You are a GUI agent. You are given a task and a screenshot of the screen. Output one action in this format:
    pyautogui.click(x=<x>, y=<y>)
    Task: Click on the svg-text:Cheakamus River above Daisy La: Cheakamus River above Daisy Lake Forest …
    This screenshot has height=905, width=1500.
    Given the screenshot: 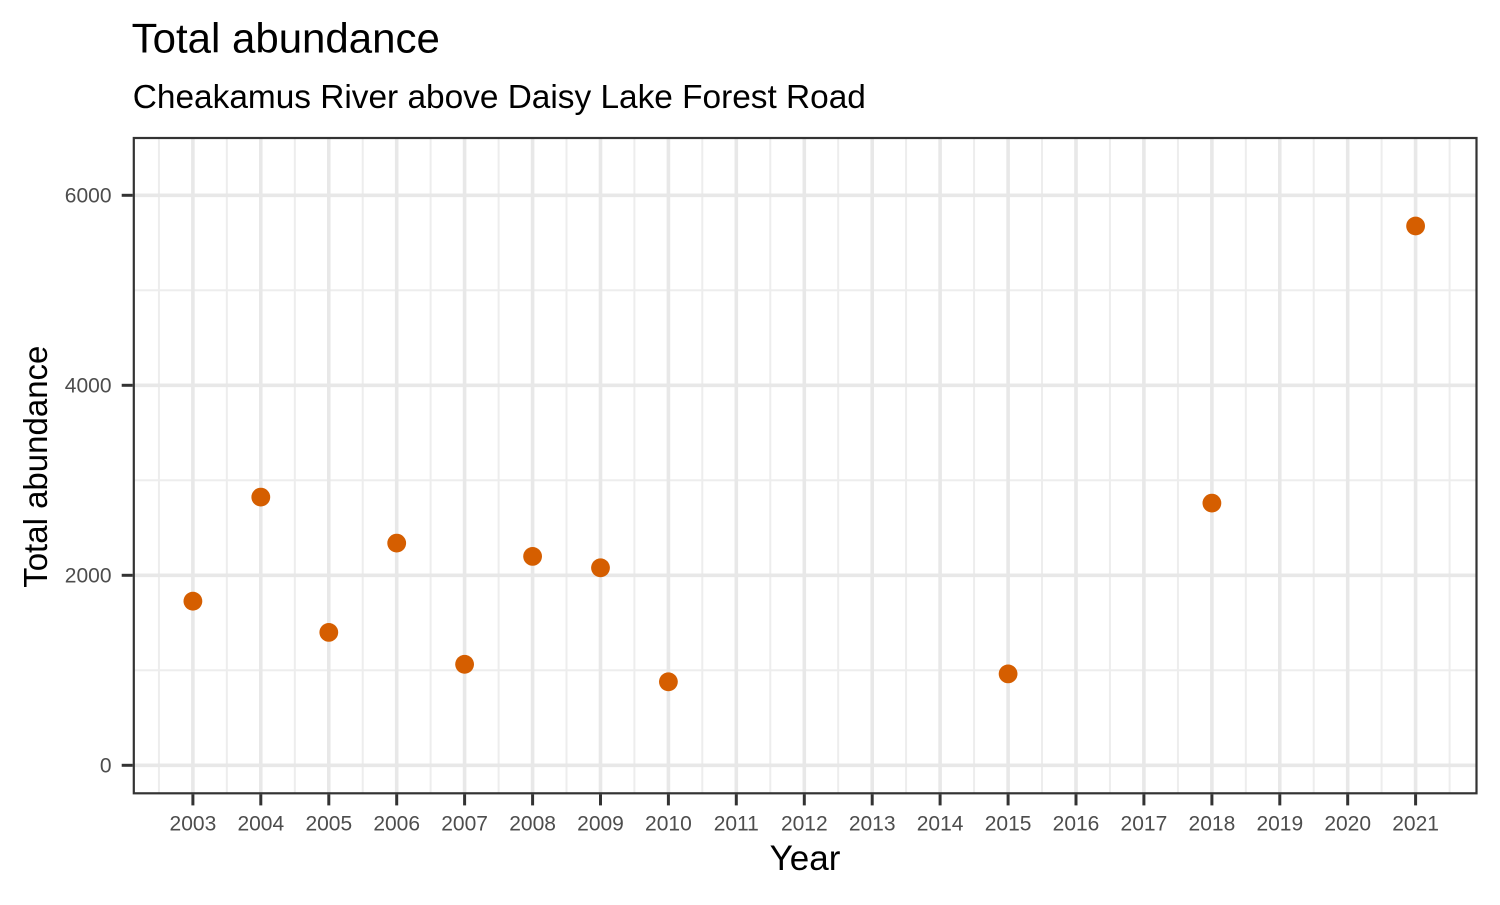 What is the action you would take?
    pyautogui.click(x=499, y=97)
    